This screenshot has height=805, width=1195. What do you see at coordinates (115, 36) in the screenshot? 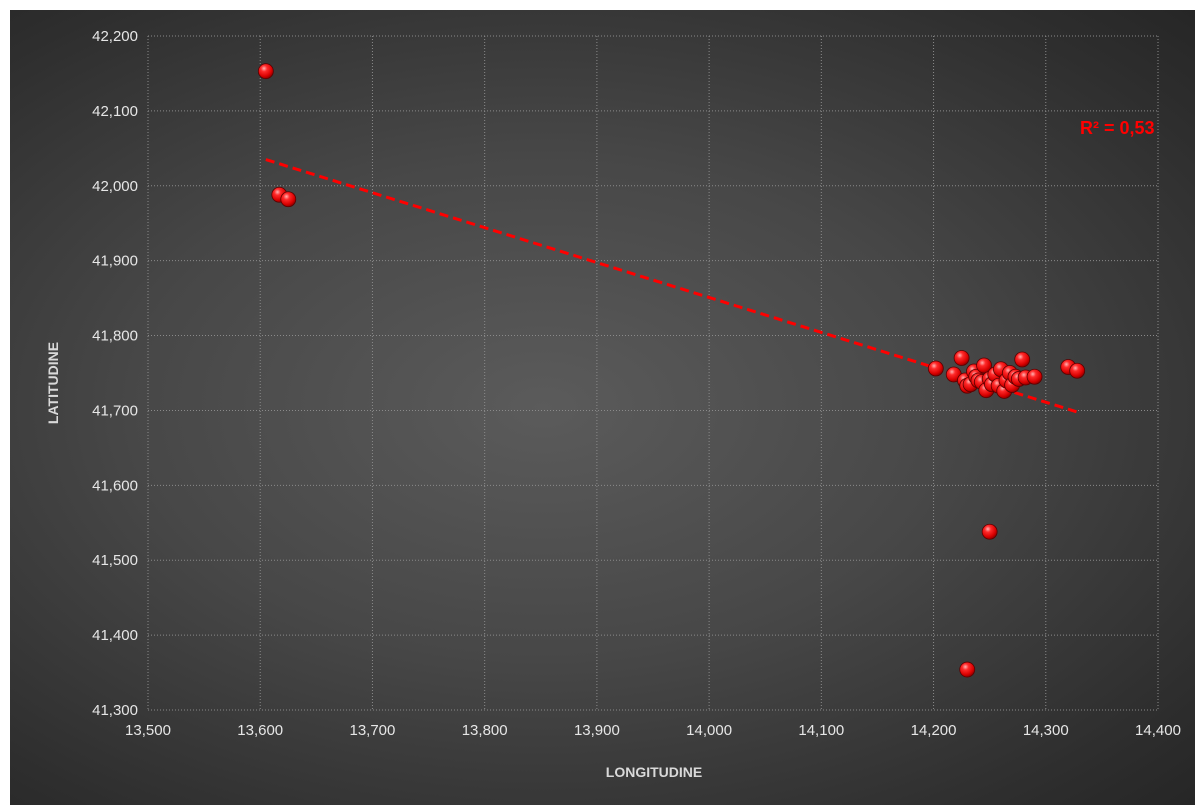
I see `y-tick-label: 42,200` at bounding box center [115, 36].